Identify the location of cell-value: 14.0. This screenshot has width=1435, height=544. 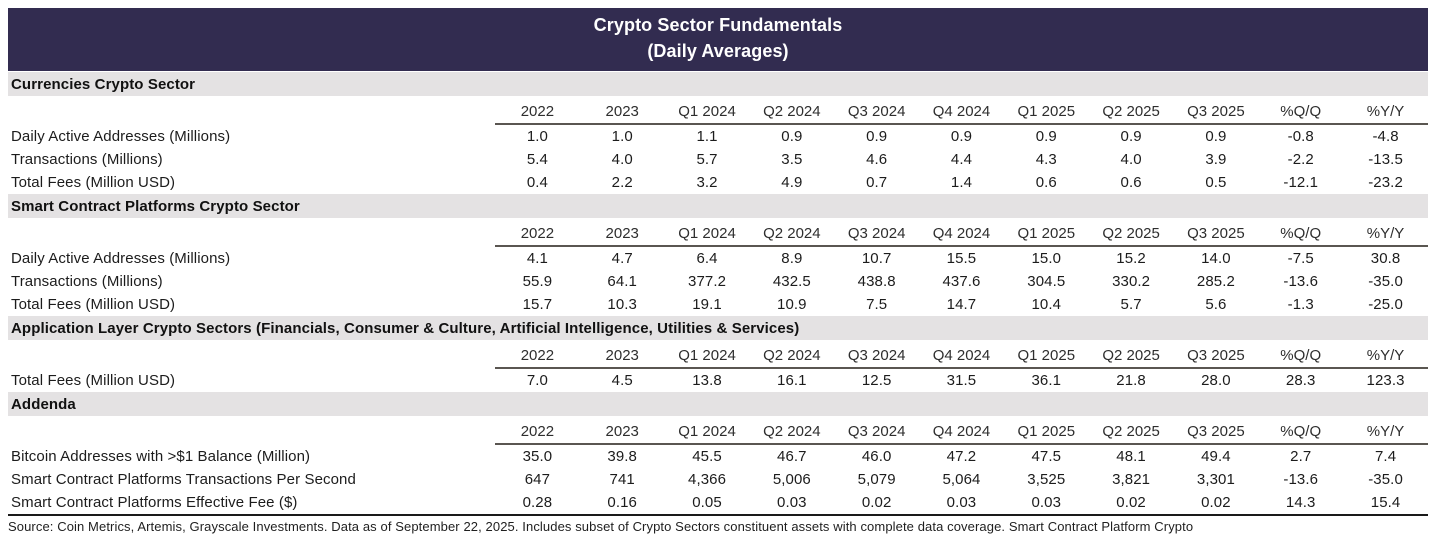
(1216, 259).